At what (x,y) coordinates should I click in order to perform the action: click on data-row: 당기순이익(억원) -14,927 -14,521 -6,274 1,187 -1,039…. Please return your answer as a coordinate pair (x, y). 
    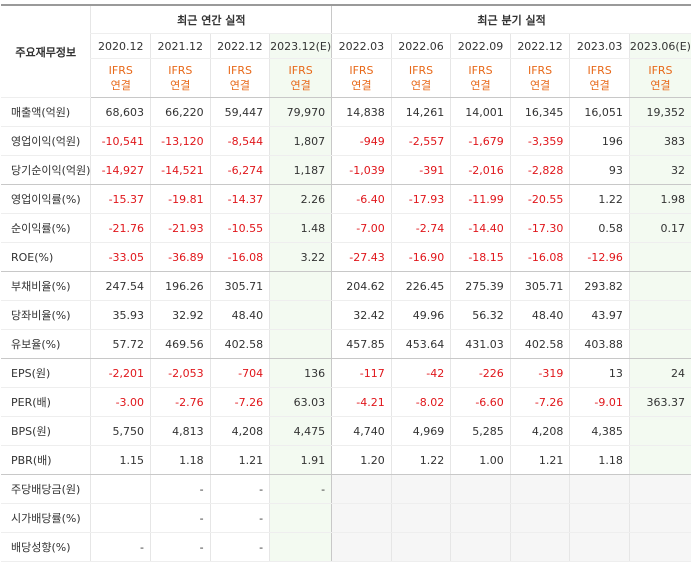
    Looking at the image, I should click on (346, 170).